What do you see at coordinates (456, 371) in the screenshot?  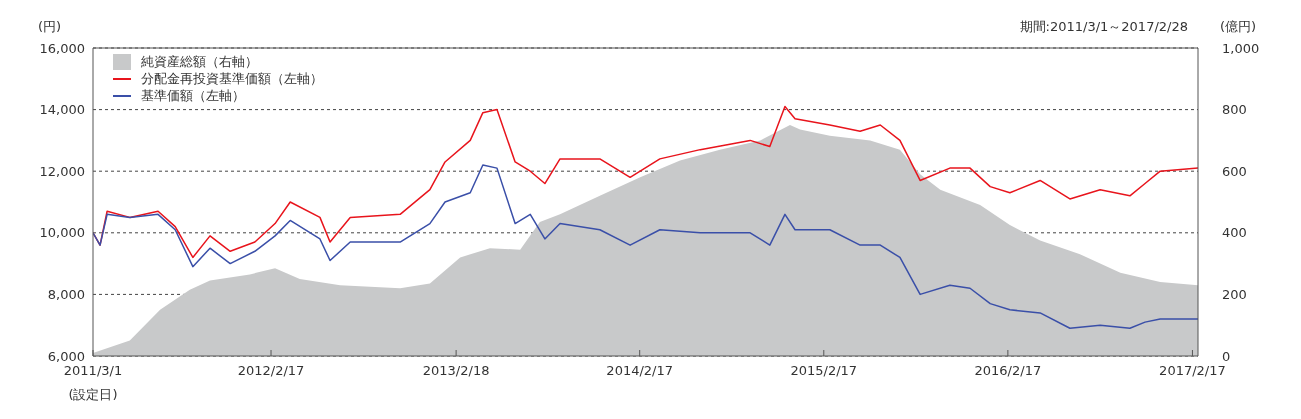 I see `x-tick-label: 2013/2/18` at bounding box center [456, 371].